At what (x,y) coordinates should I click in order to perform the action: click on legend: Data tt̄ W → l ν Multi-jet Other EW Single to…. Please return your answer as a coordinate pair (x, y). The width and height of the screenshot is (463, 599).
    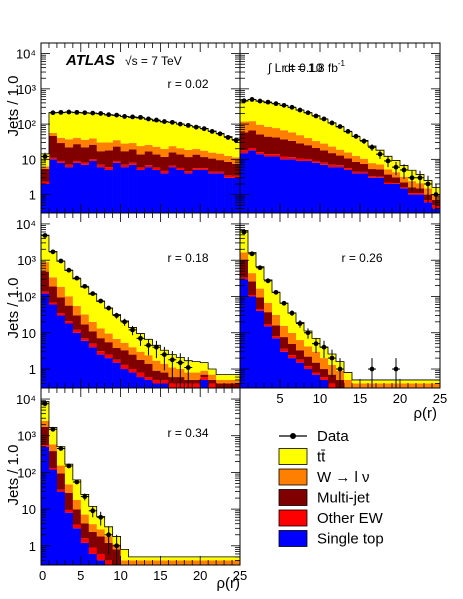
    Looking at the image, I should click on (331, 488).